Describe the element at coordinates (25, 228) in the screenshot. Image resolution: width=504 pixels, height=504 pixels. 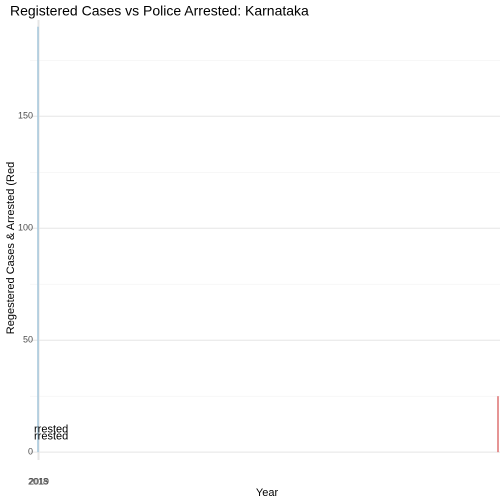
I see `y-tick-label: 100` at that location.